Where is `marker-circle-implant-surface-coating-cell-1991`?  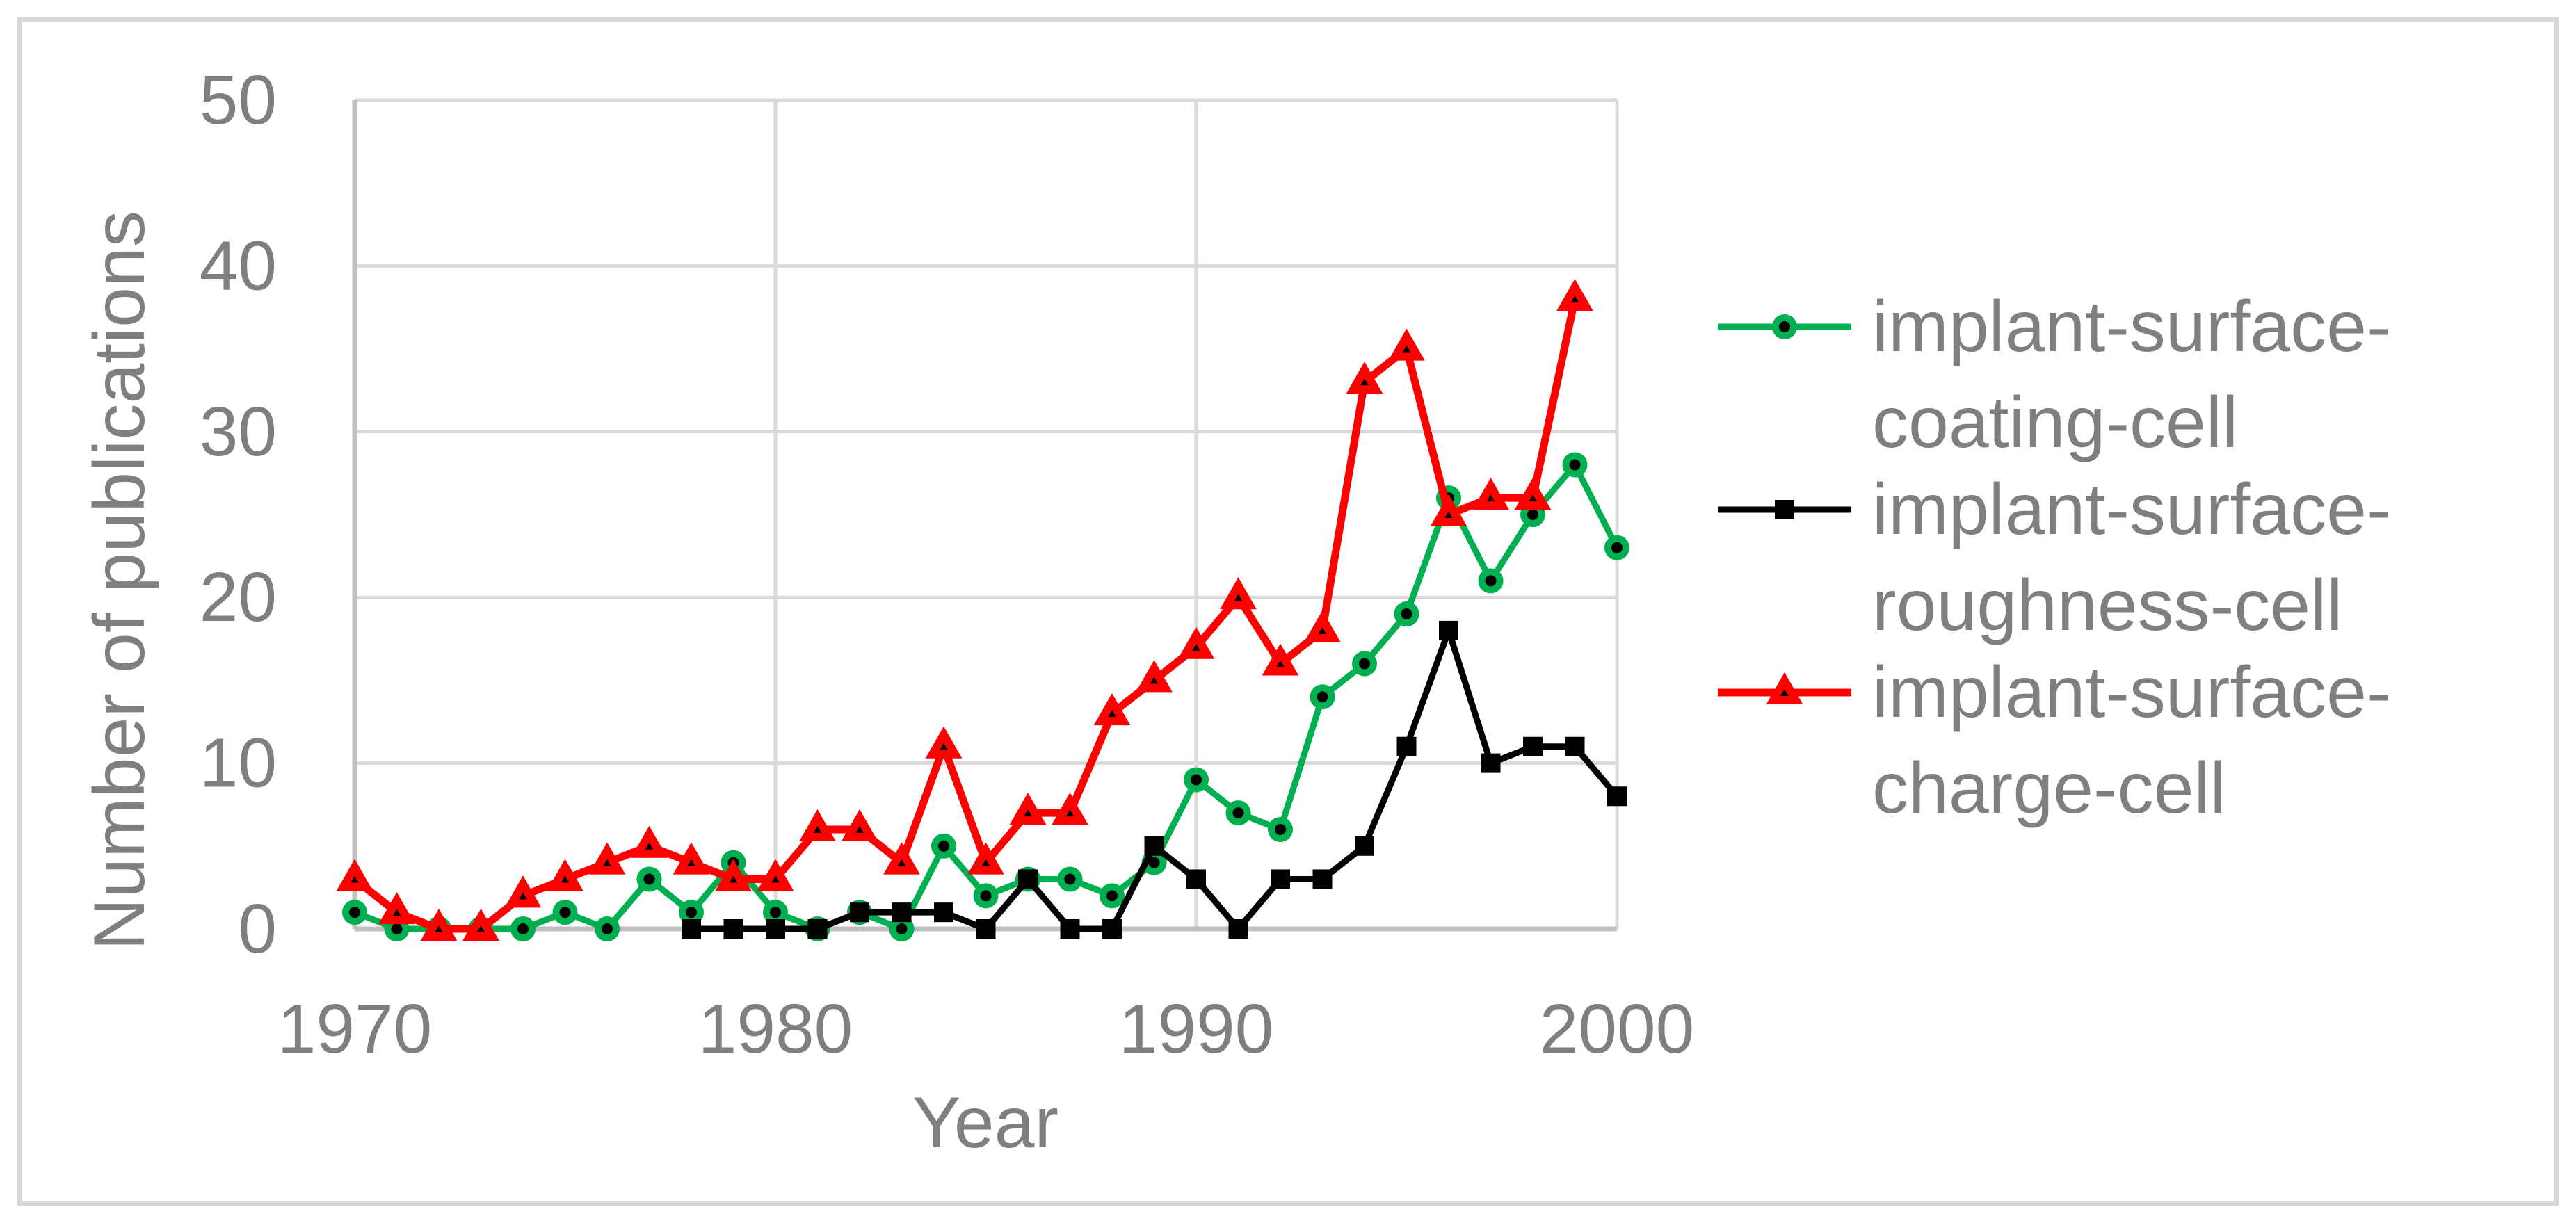
marker-circle-implant-surface-coating-cell-1991 is located at coordinates (1238, 813).